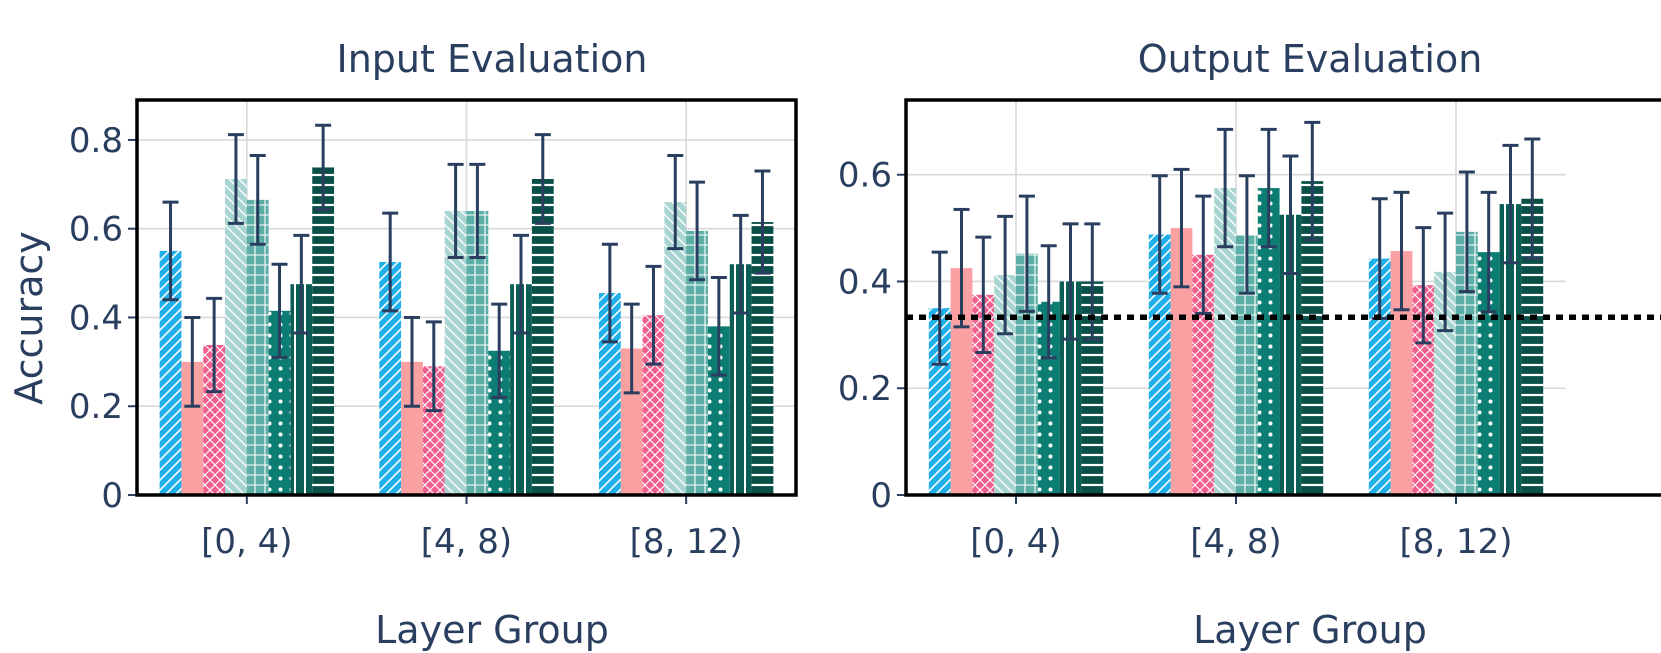  I want to click on chart-title: Input Evaluation, so click(492, 59).